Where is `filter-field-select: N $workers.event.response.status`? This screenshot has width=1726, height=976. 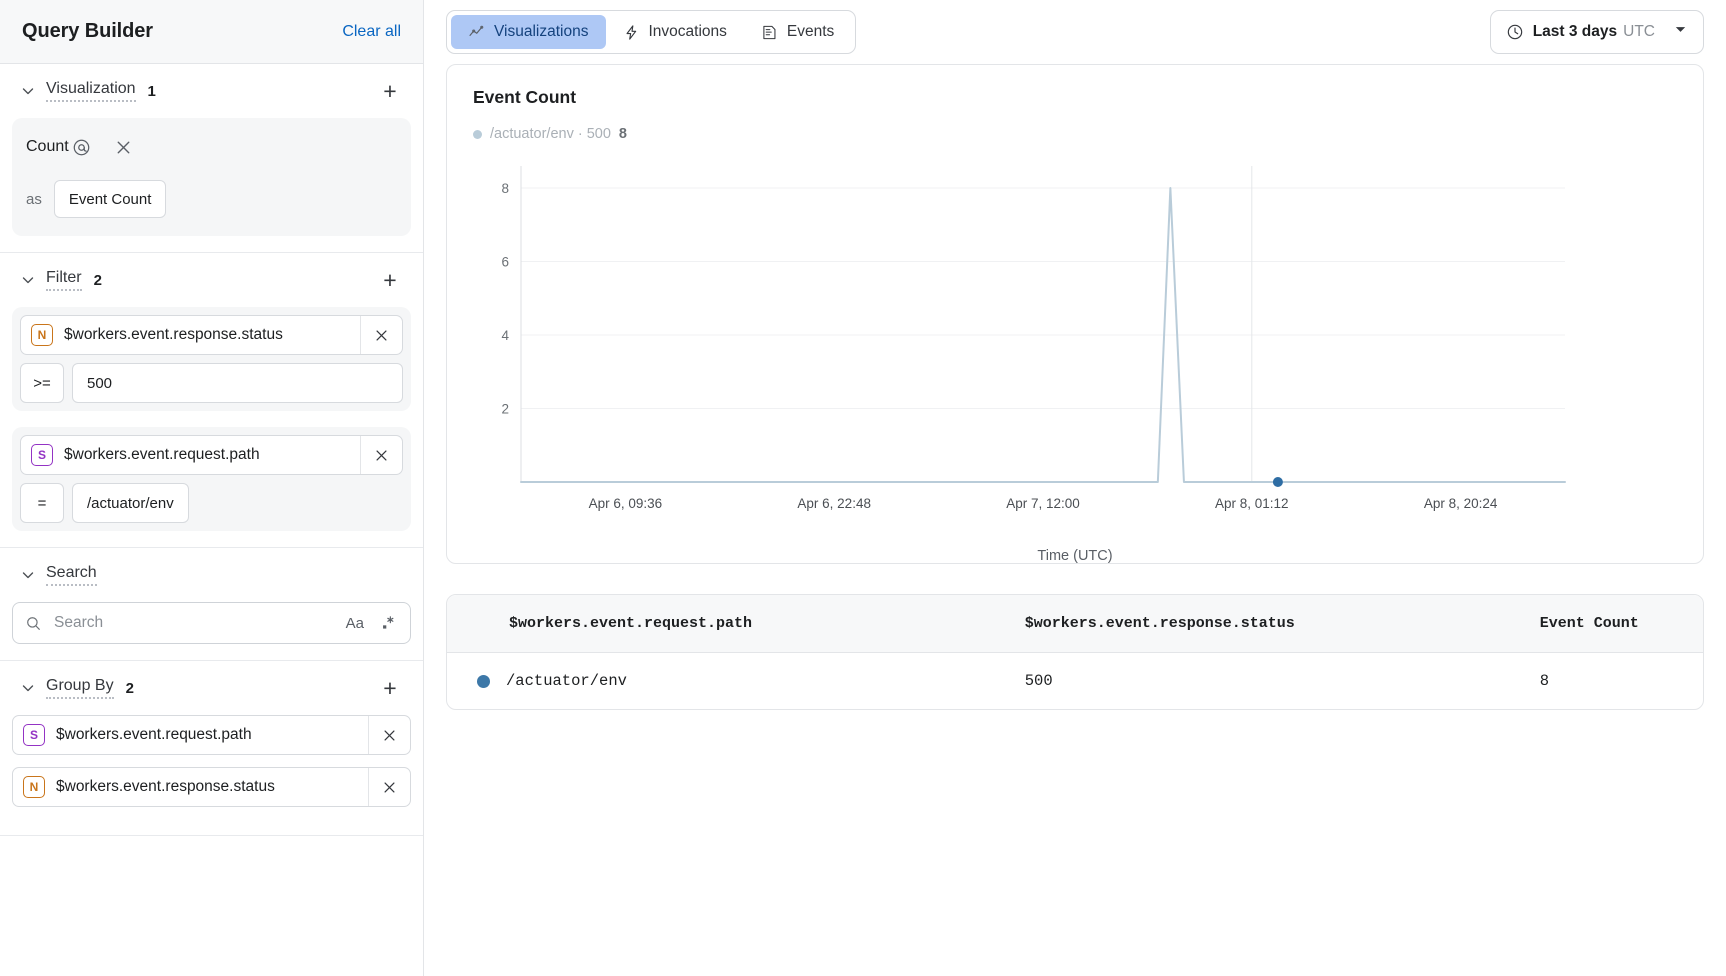 filter-field-select: N $workers.event.response.status is located at coordinates (211, 335).